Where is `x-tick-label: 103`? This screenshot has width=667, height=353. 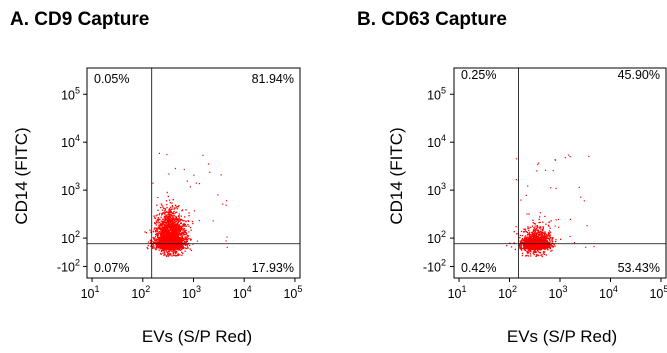 x-tick-label: 103 is located at coordinates (191, 292).